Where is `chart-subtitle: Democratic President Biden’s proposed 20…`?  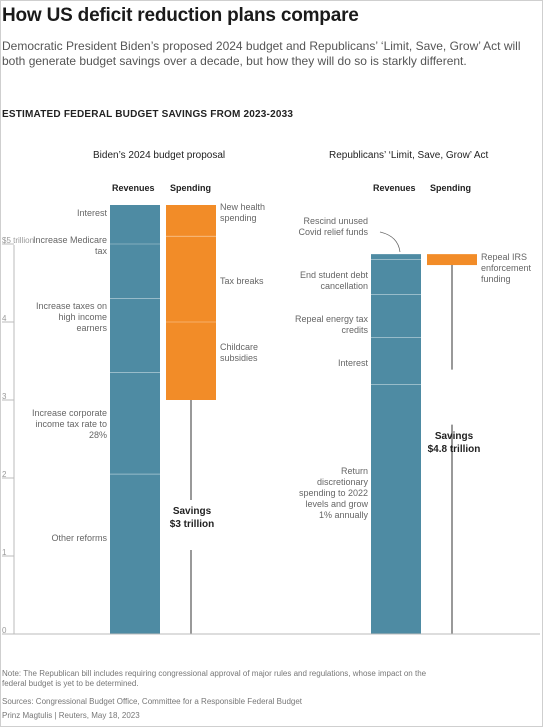
chart-subtitle: Democratic President Biden’s proposed 20… is located at coordinates (261, 53).